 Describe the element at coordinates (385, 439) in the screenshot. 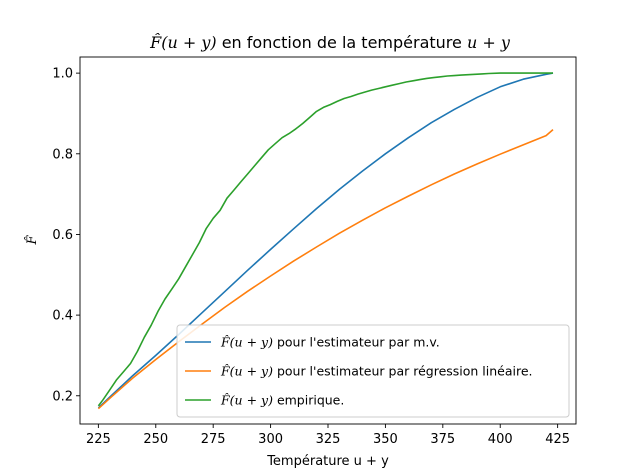

I see `x-tick-label: 350` at that location.